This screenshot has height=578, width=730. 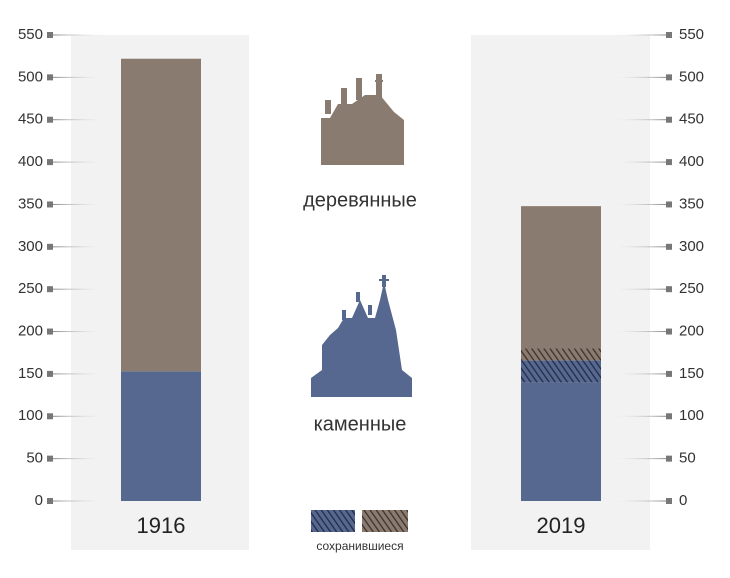 I want to click on y2-tick-label: 350, so click(x=691, y=203).